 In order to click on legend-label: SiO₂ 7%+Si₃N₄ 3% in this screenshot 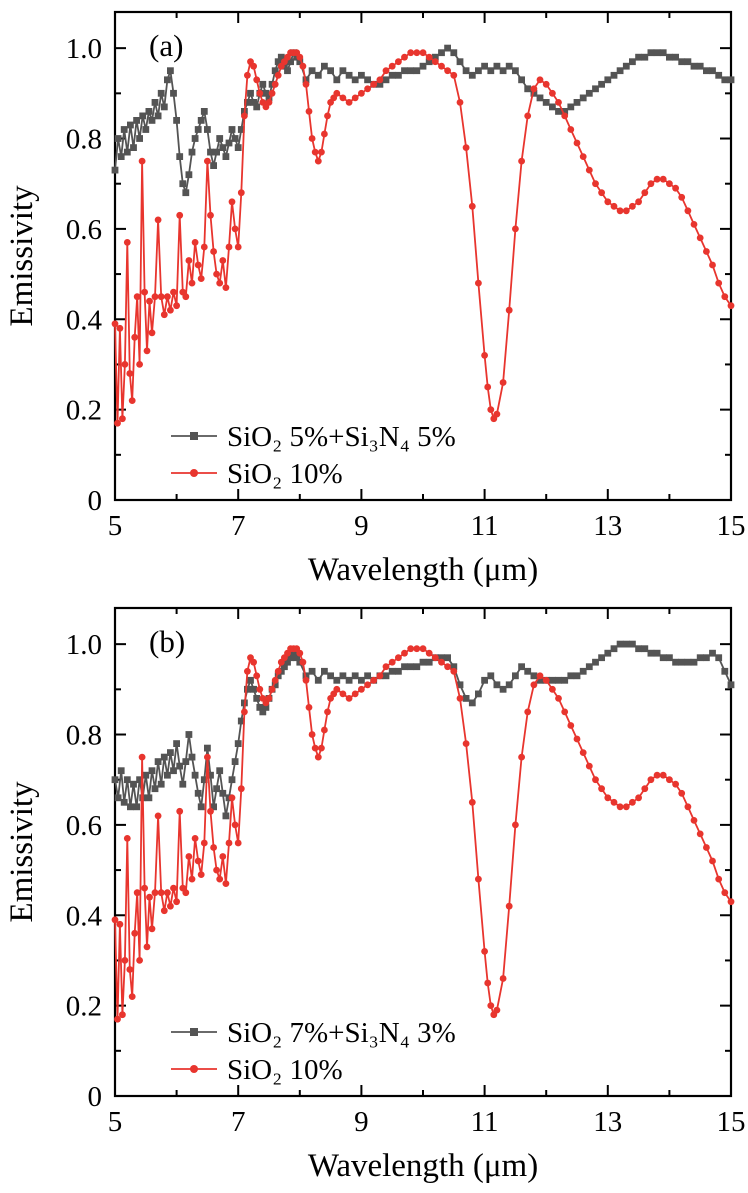, I will do `click(341, 1033)`.